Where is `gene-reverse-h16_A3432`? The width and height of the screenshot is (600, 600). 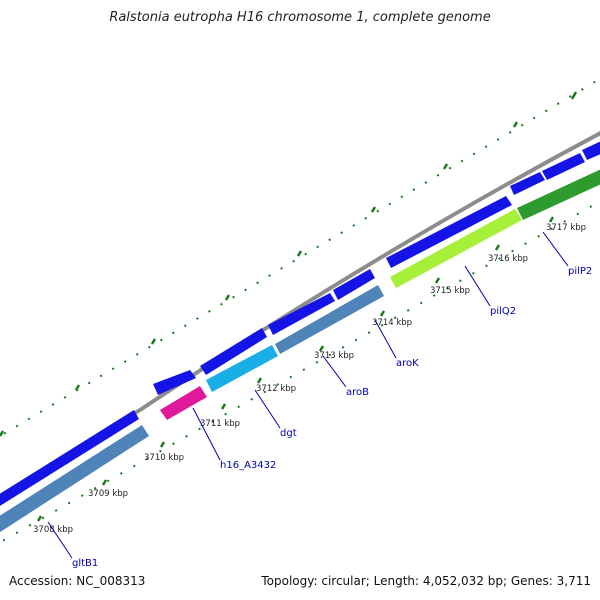 gene-reverse-h16_A3432 is located at coordinates (183, 403).